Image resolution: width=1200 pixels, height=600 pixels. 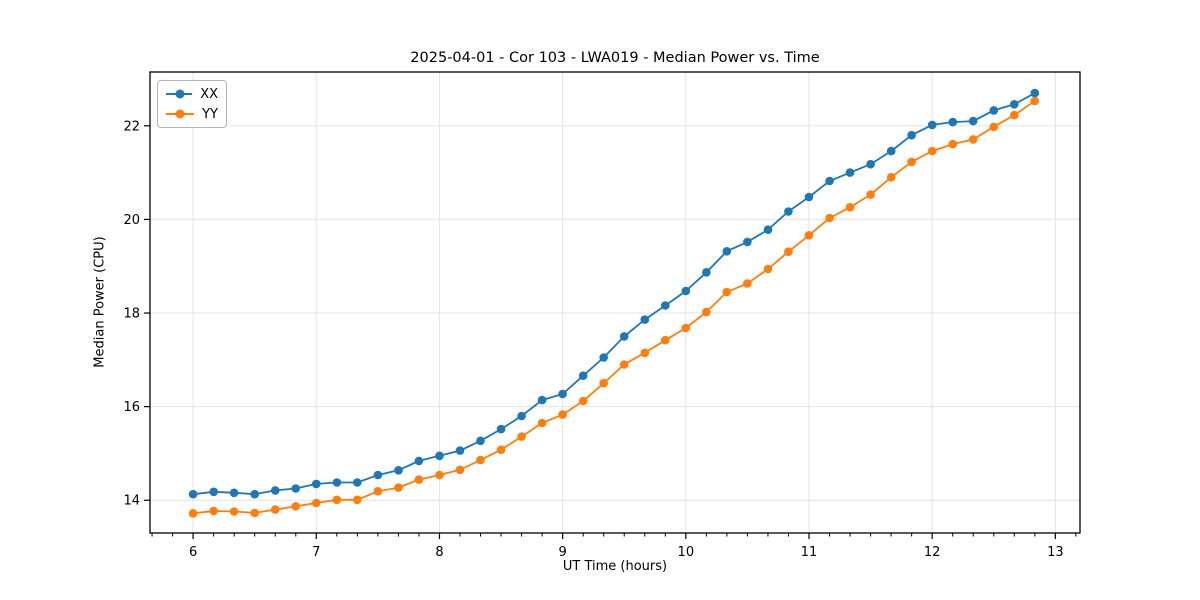 I want to click on y-tick-label: 22, so click(x=131, y=126).